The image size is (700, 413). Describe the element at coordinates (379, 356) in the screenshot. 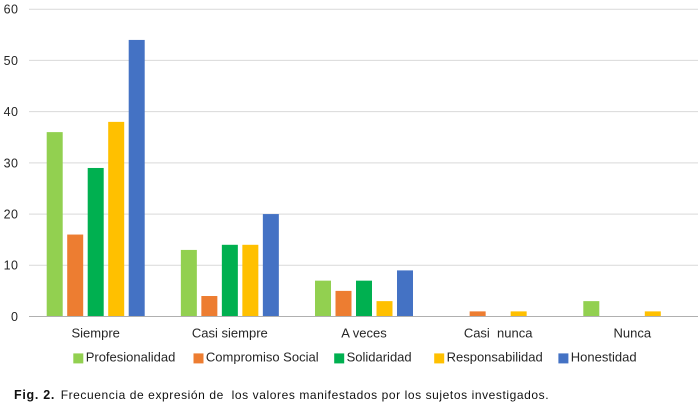

I see `svg-text: Solidaridad` at that location.